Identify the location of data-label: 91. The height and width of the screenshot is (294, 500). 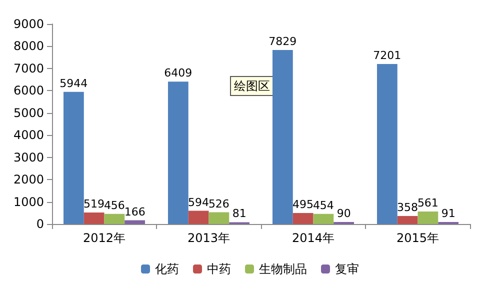
(448, 213).